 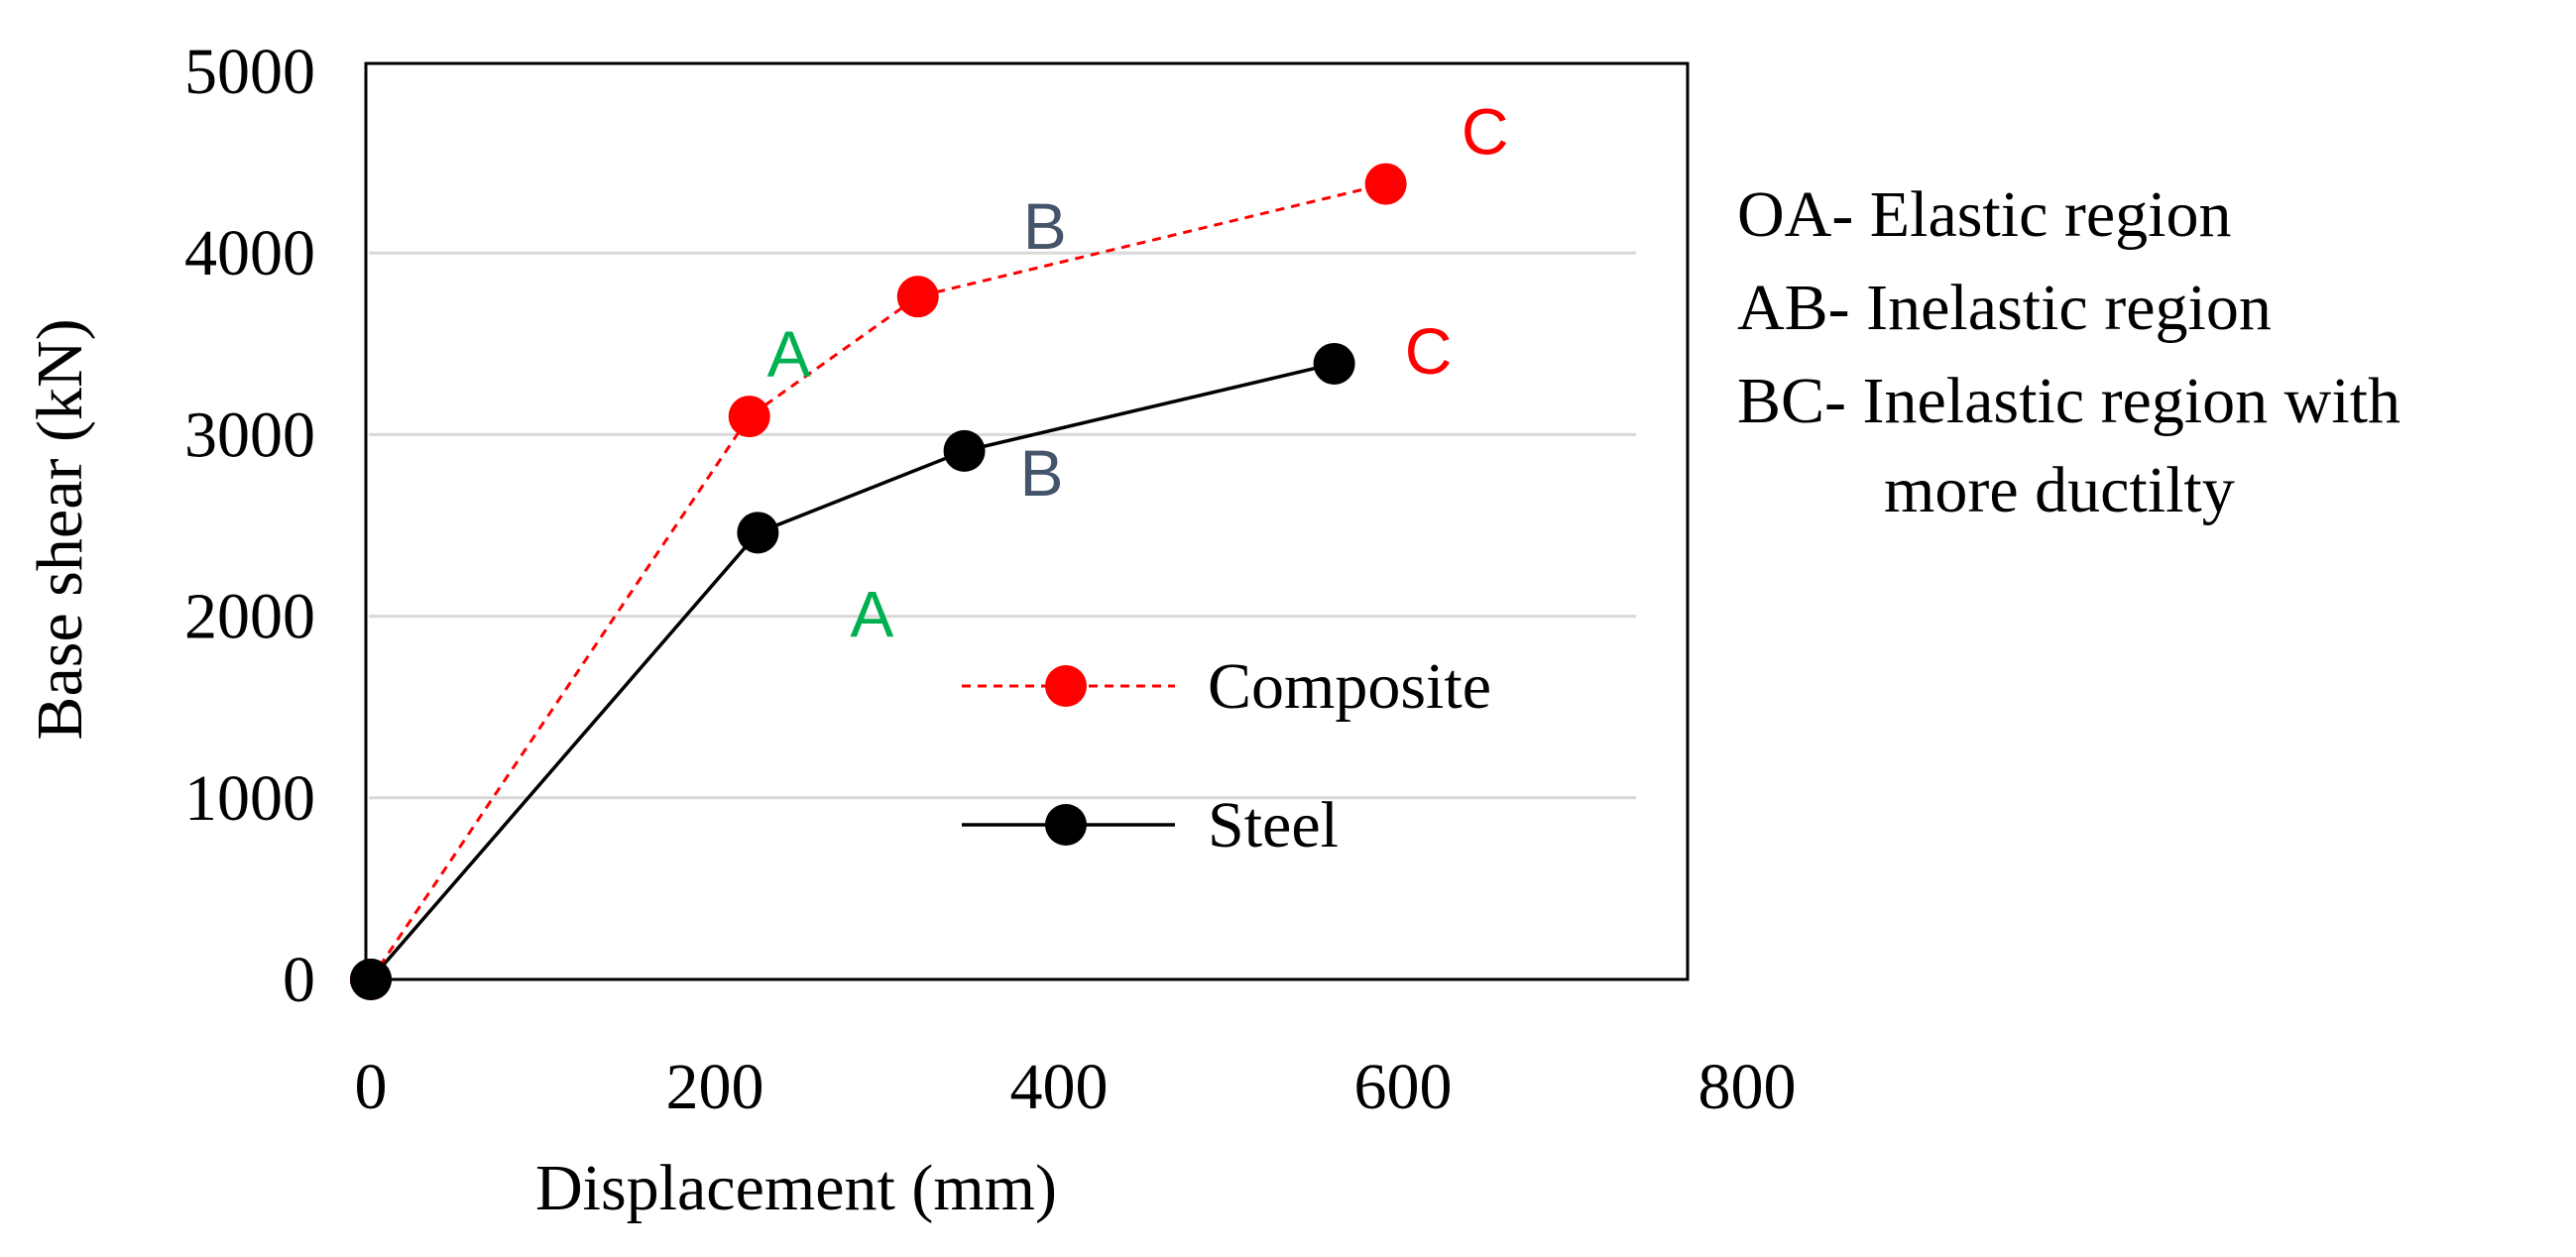 What do you see at coordinates (715, 1087) in the screenshot?
I see `x-tick-label-1: 200` at bounding box center [715, 1087].